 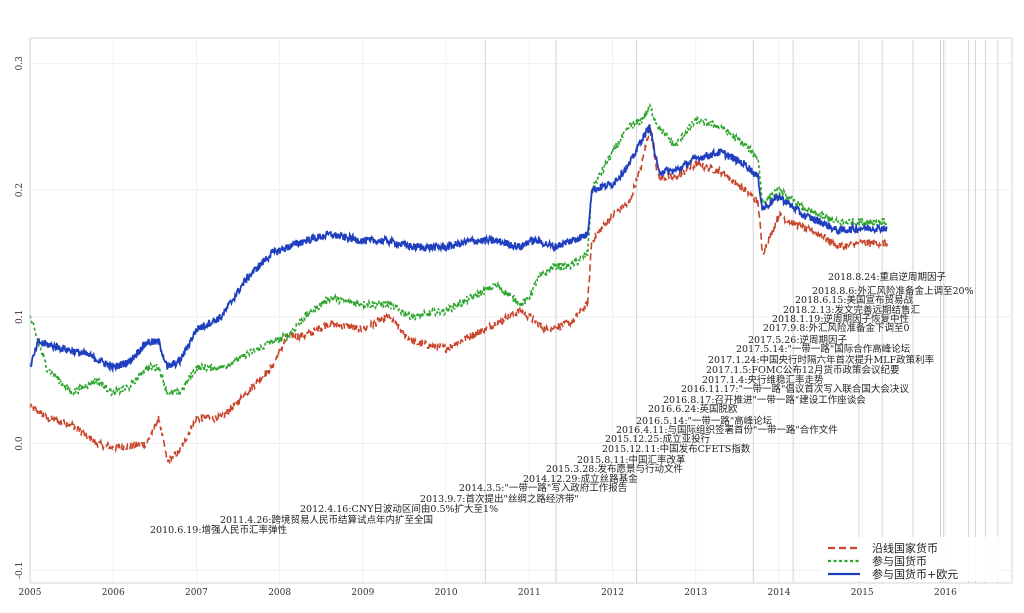 I want to click on x-tick-label-10: 2015, so click(x=862, y=593).